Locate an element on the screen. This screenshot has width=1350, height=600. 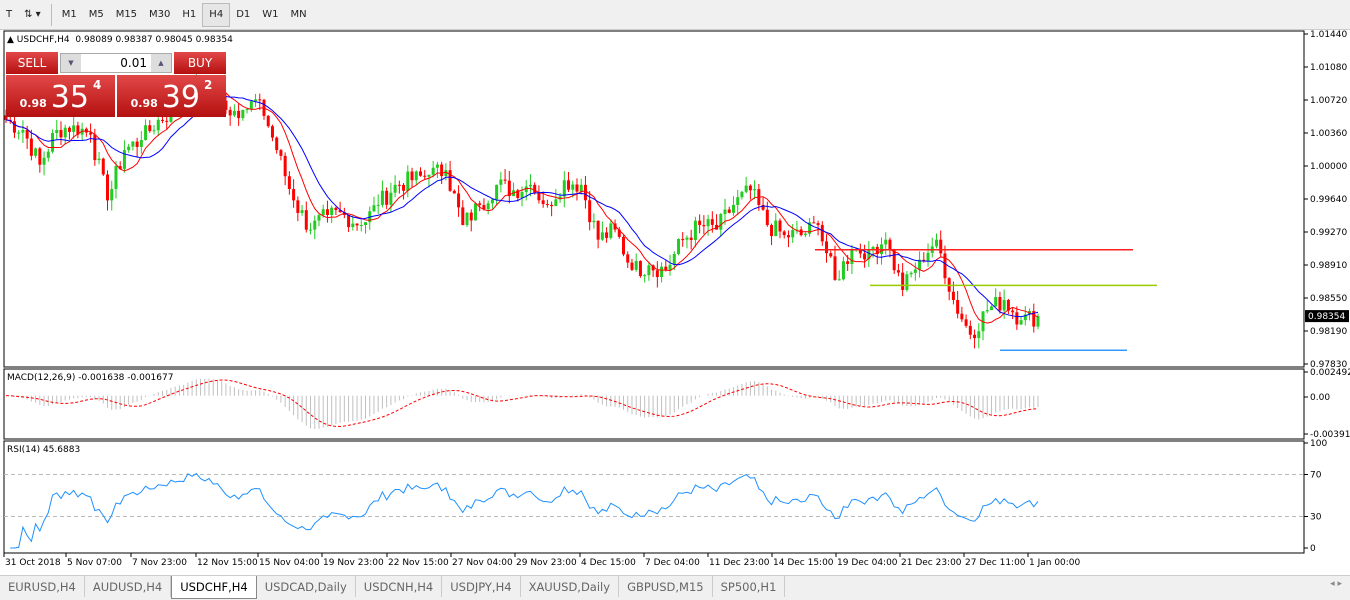
price-axis-label: 0.99640 is located at coordinates (1328, 200).